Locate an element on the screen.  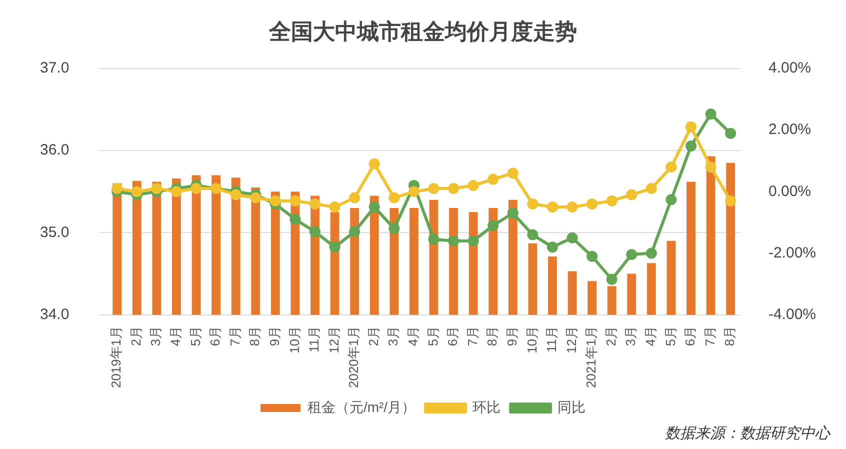
y2-tick-label: 4.00% is located at coordinates (790, 68).